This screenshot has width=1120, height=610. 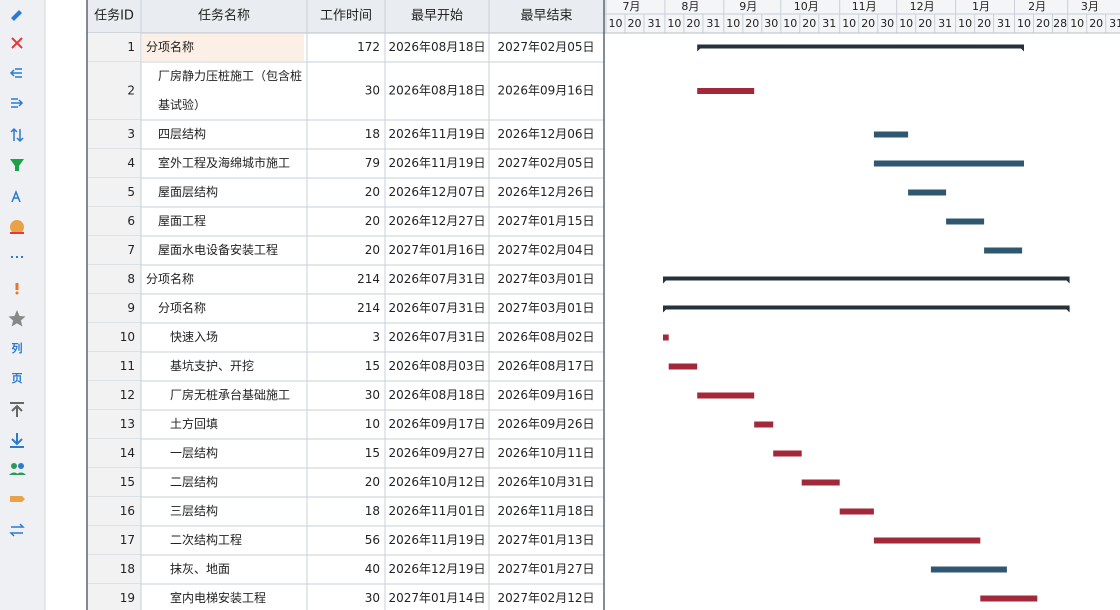 I want to click on task-name: 快速入场, so click(x=194, y=337).